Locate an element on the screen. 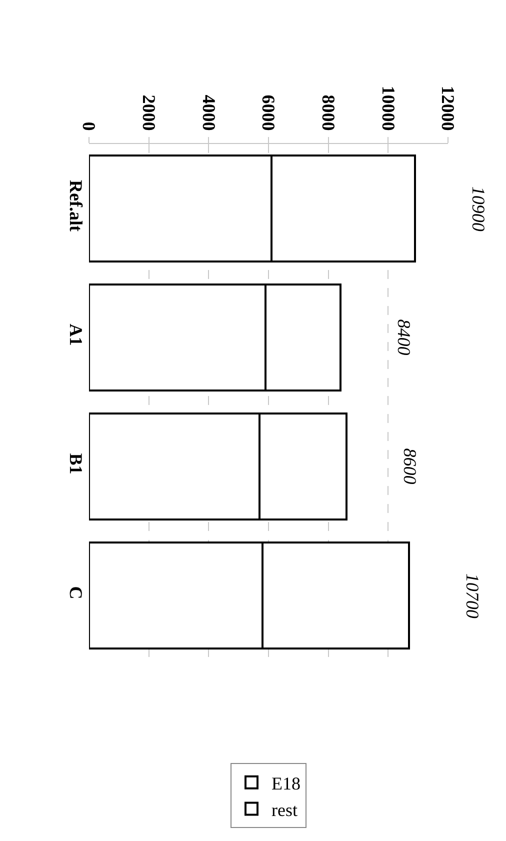 The height and width of the screenshot is (841, 506). total-label: 10700 is located at coordinates (472, 595).